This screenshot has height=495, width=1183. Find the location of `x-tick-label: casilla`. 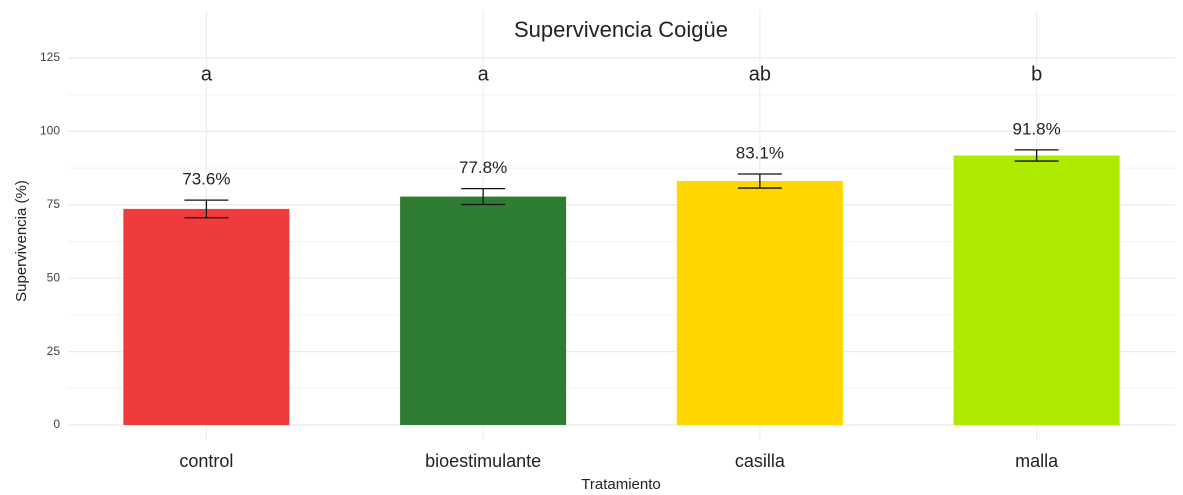

x-tick-label: casilla is located at coordinates (760, 461).